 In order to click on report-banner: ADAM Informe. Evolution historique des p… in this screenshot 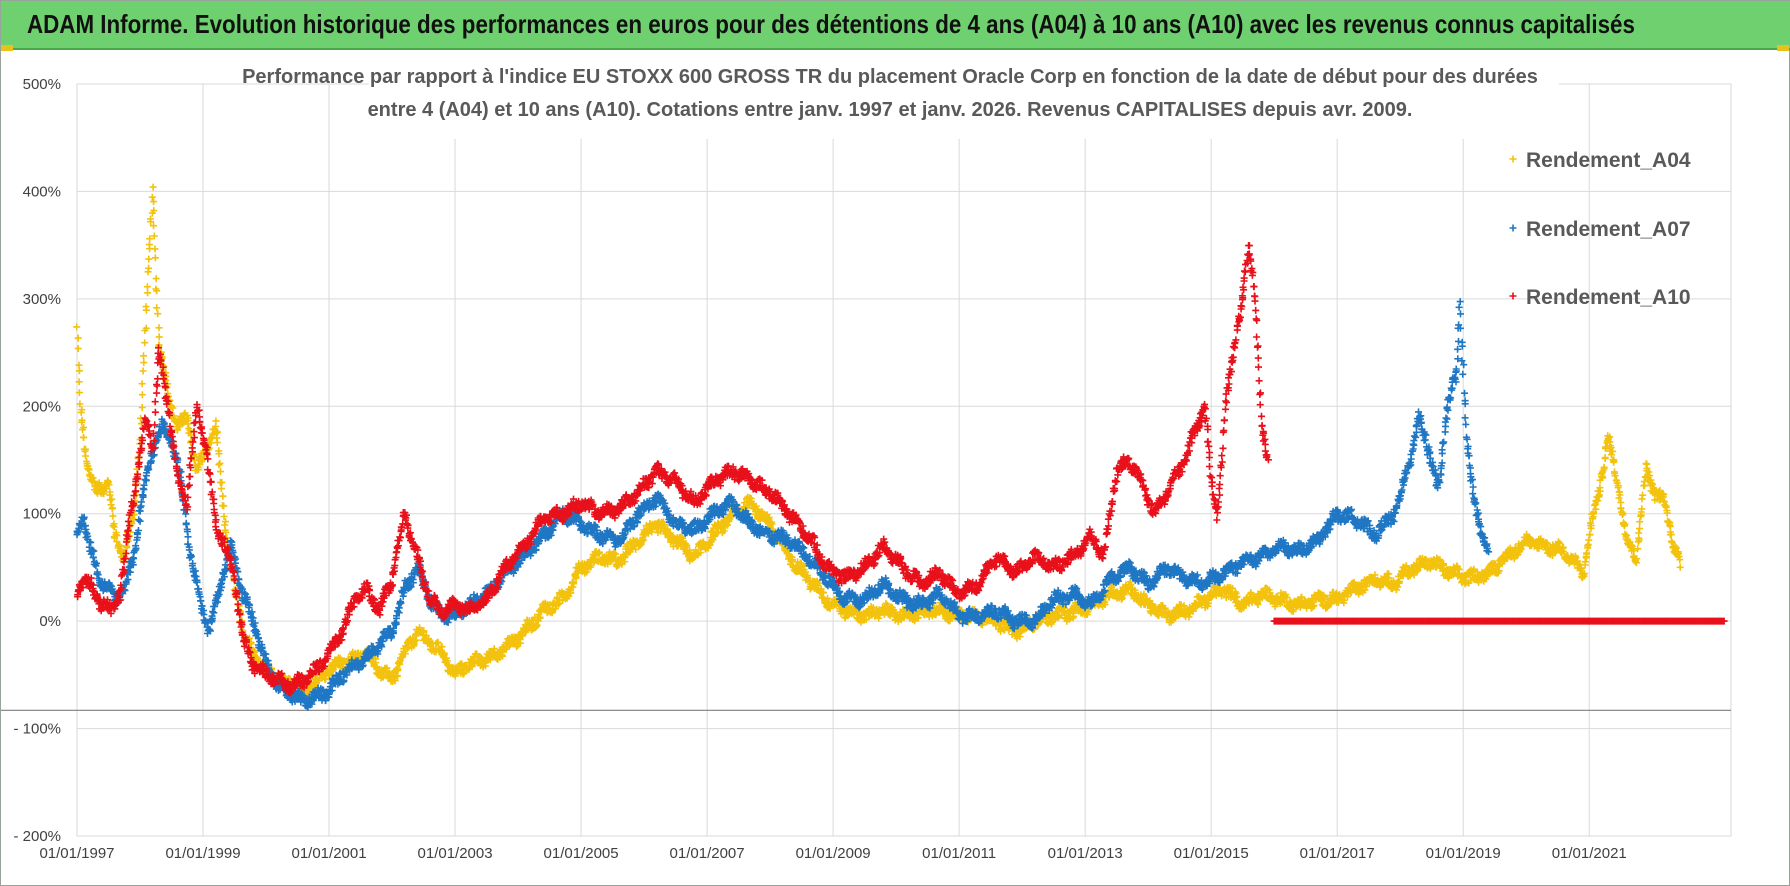, I will do `click(895, 25)`.